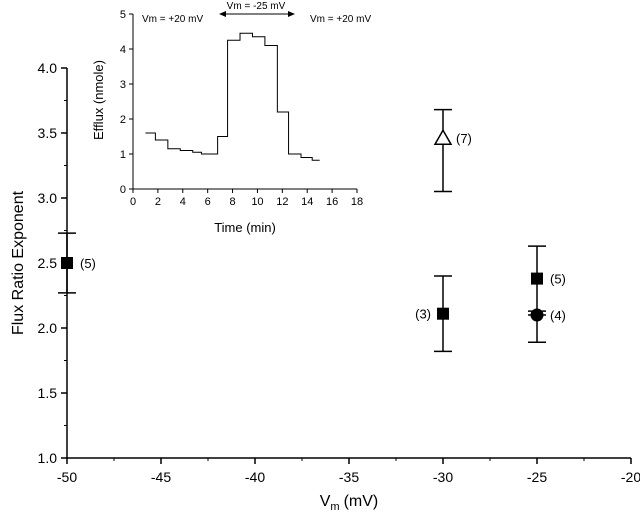  Describe the element at coordinates (232, 202) in the screenshot. I see `inset-x-tick-label: 8` at that location.